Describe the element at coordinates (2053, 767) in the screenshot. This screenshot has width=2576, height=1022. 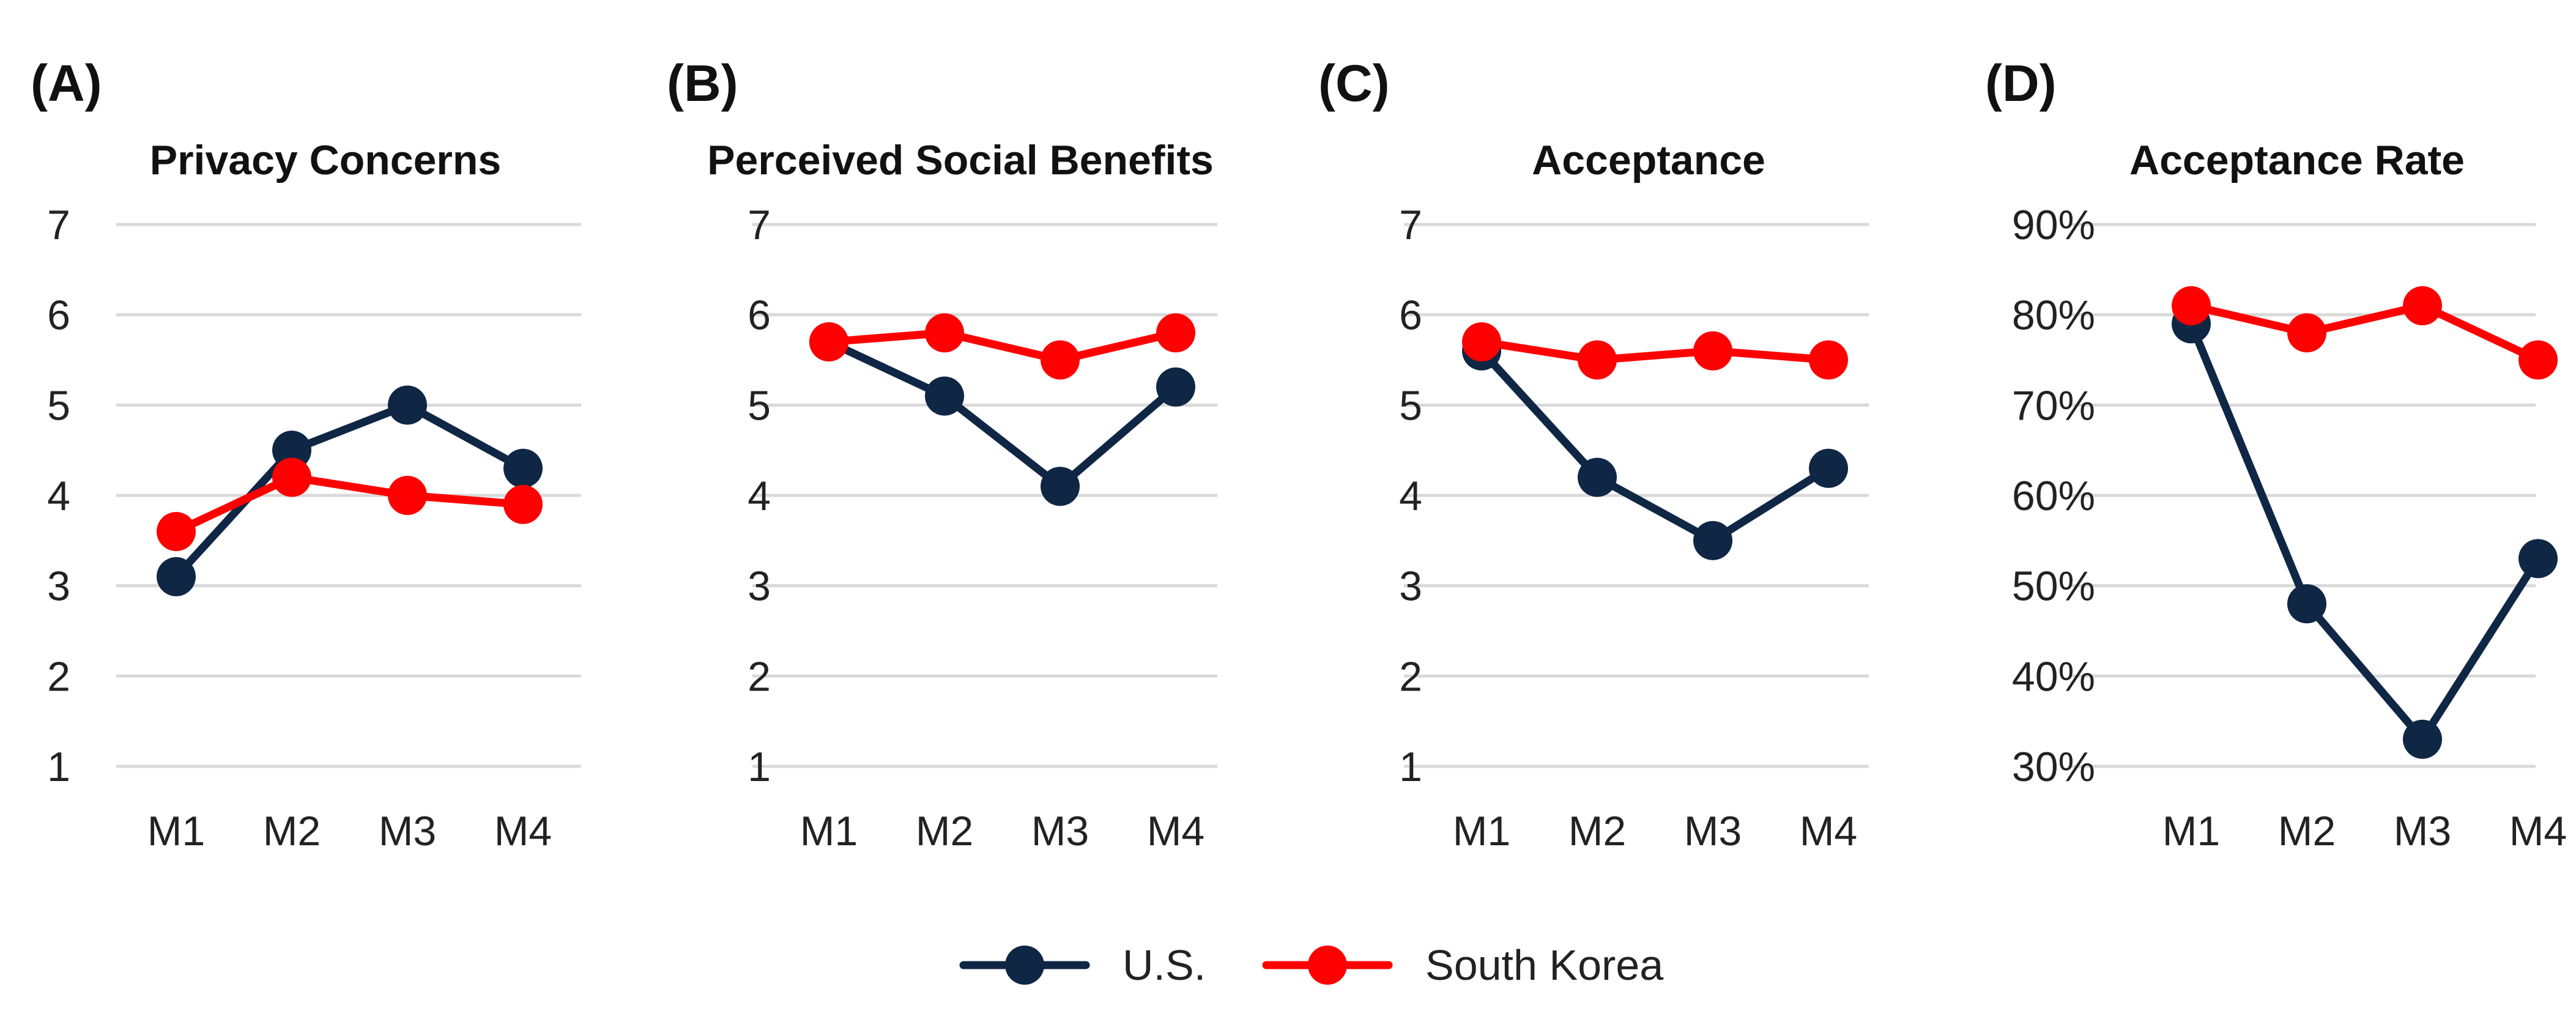
I see `y-tick-label: 30%` at that location.